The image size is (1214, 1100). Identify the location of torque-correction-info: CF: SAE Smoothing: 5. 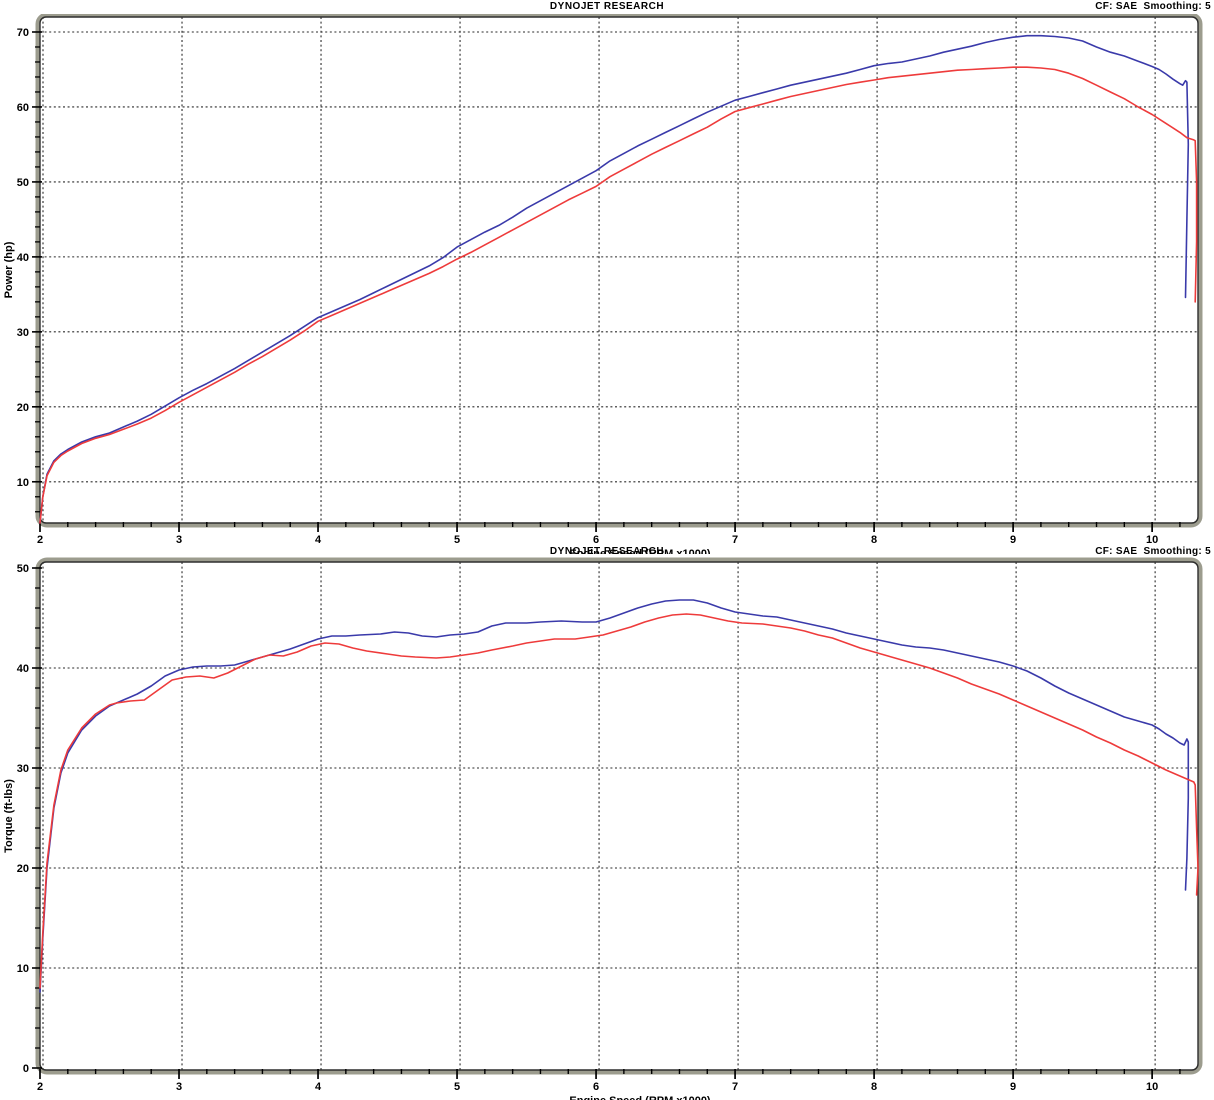
(1153, 551).